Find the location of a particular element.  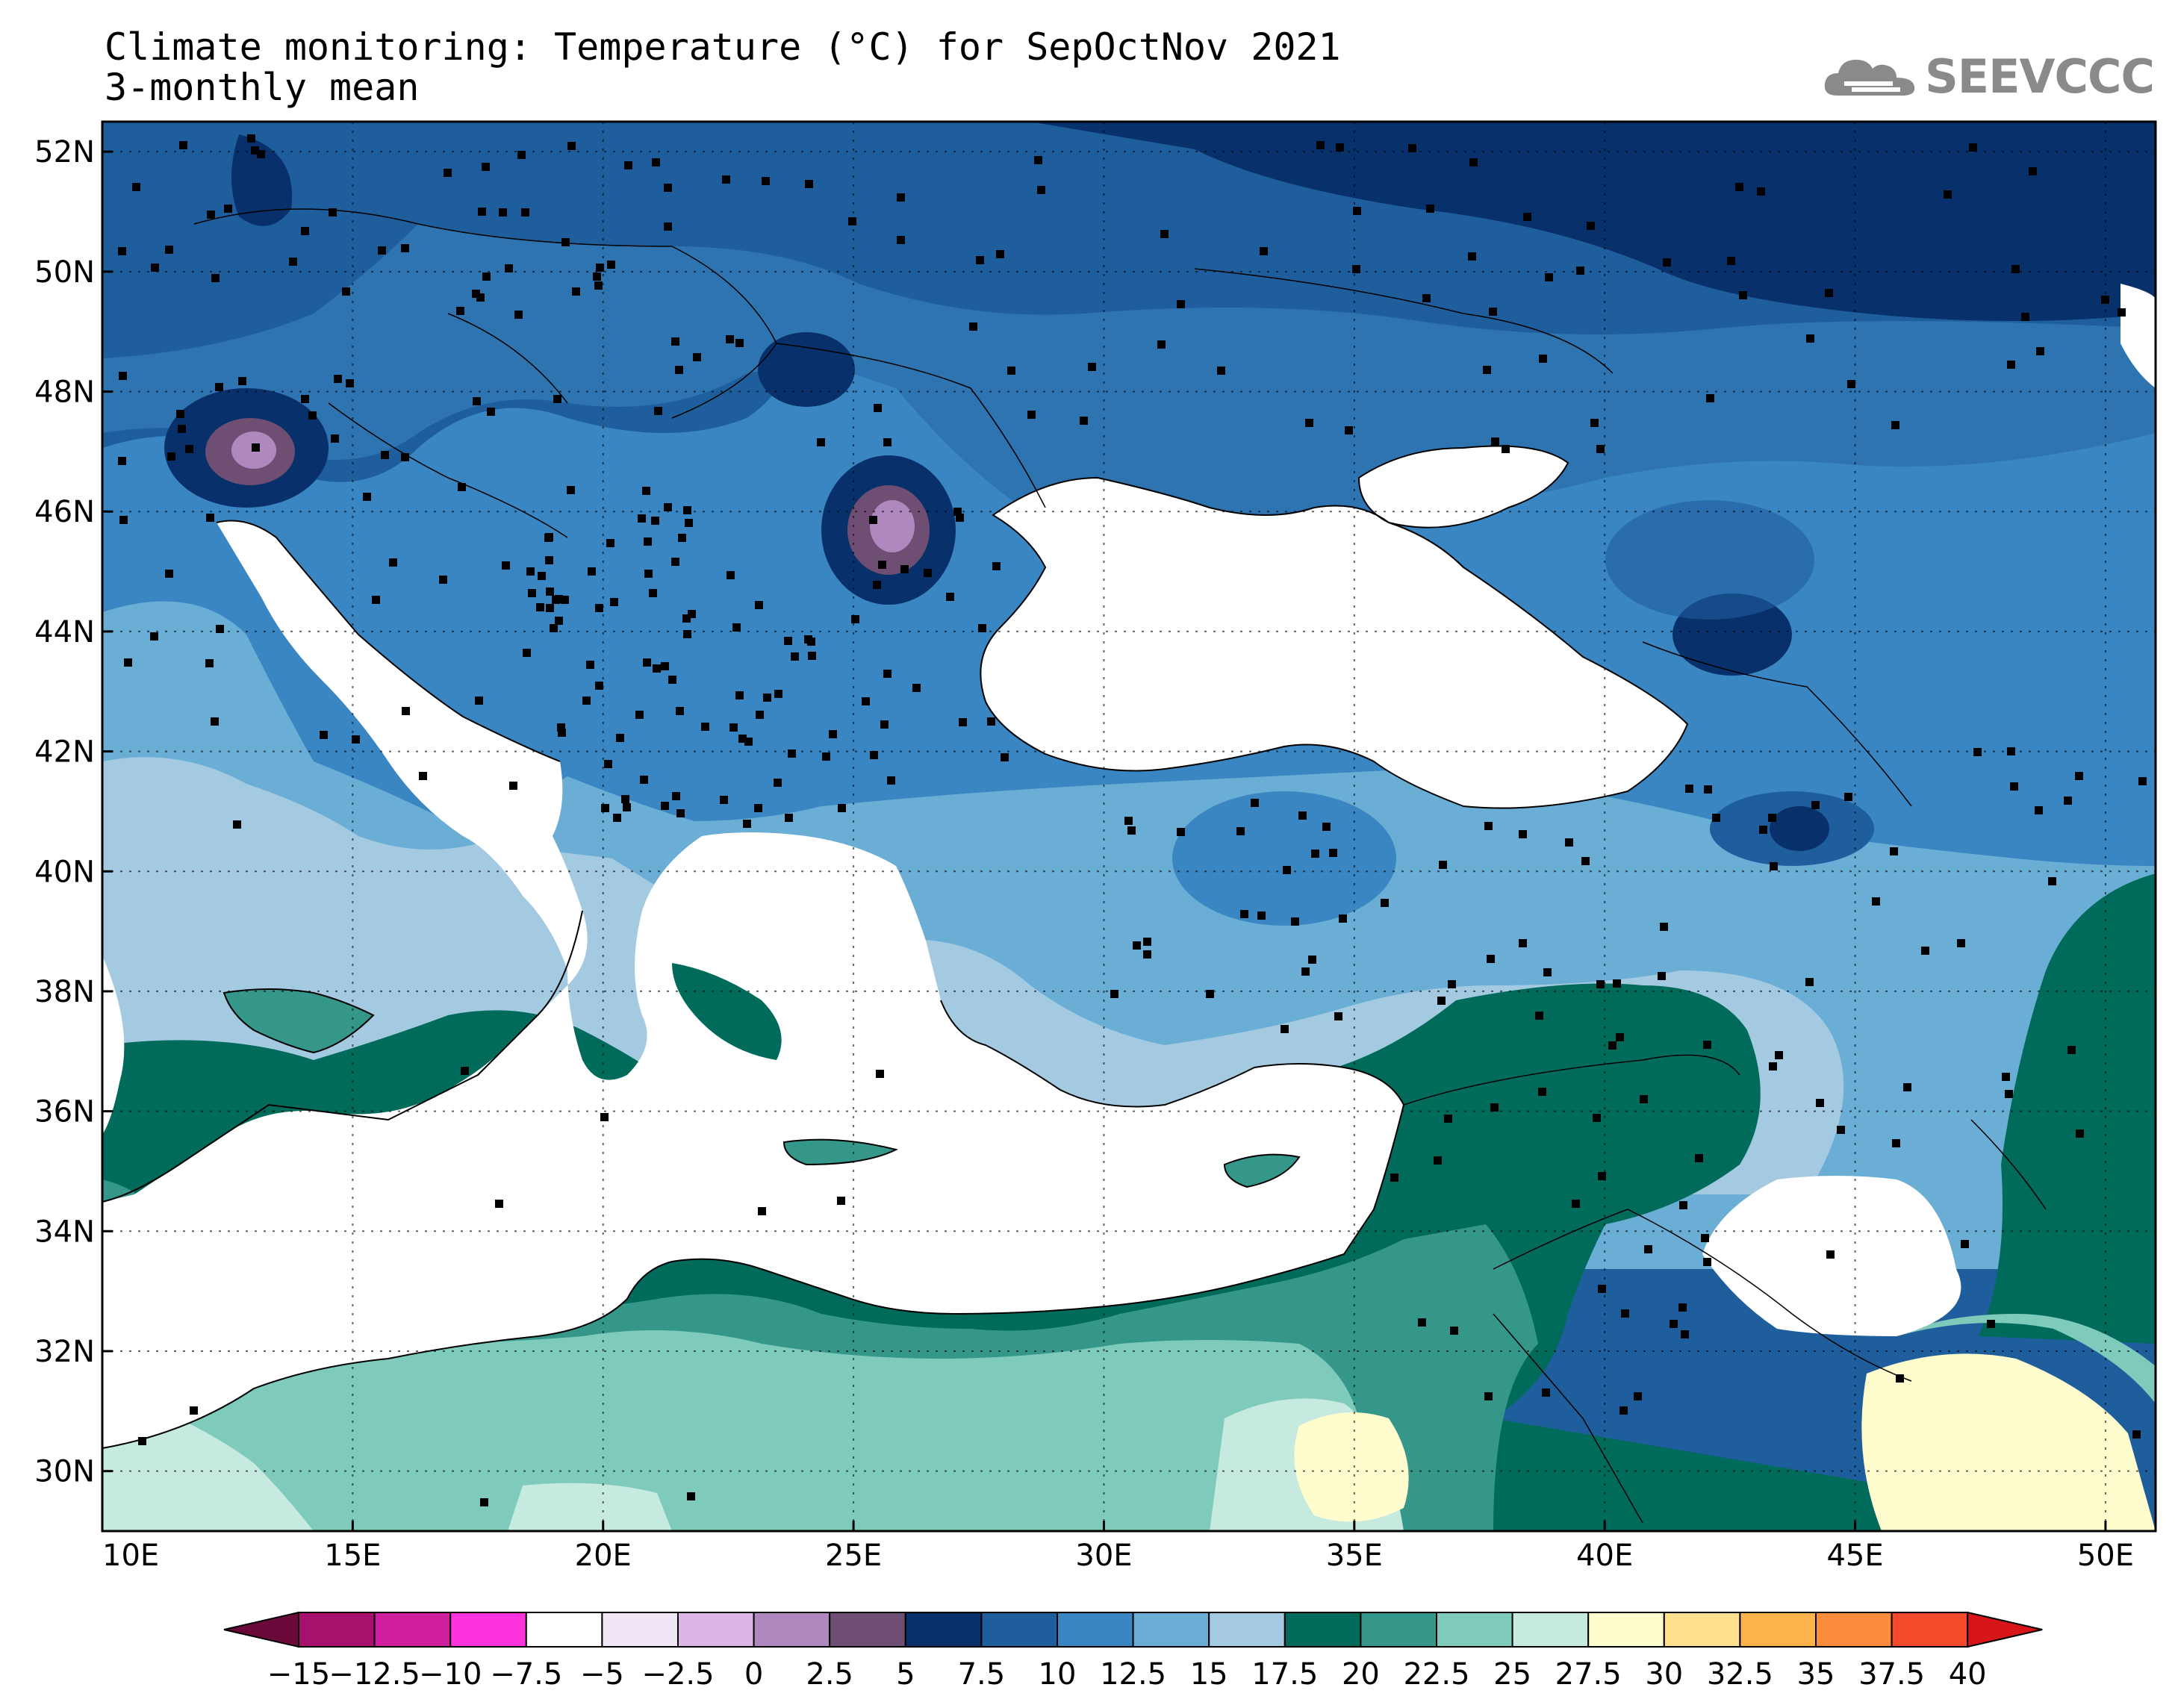

colorbar-label: 5 is located at coordinates (905, 1674).